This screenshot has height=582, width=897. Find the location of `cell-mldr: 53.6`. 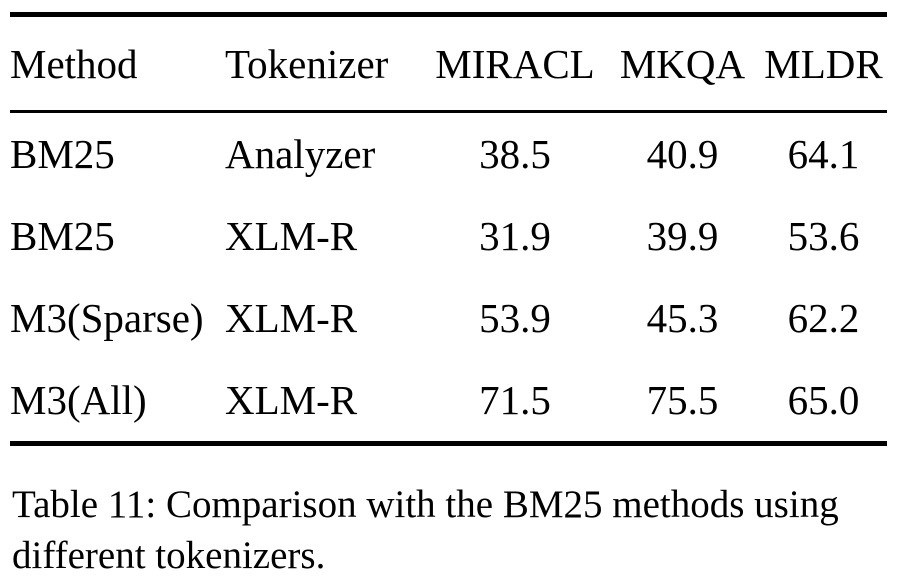

cell-mldr: 53.6 is located at coordinates (823, 236).